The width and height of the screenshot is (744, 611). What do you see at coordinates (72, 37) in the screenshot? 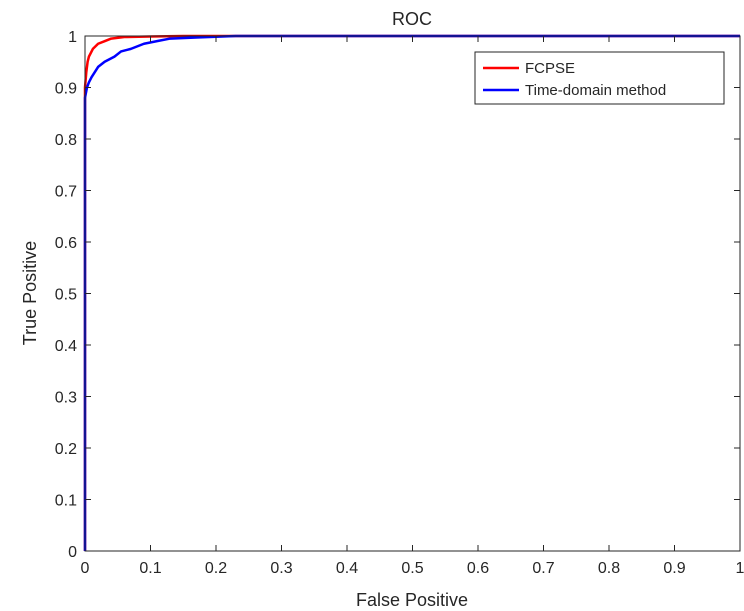
I see `y-tick-label: 1` at bounding box center [72, 37].